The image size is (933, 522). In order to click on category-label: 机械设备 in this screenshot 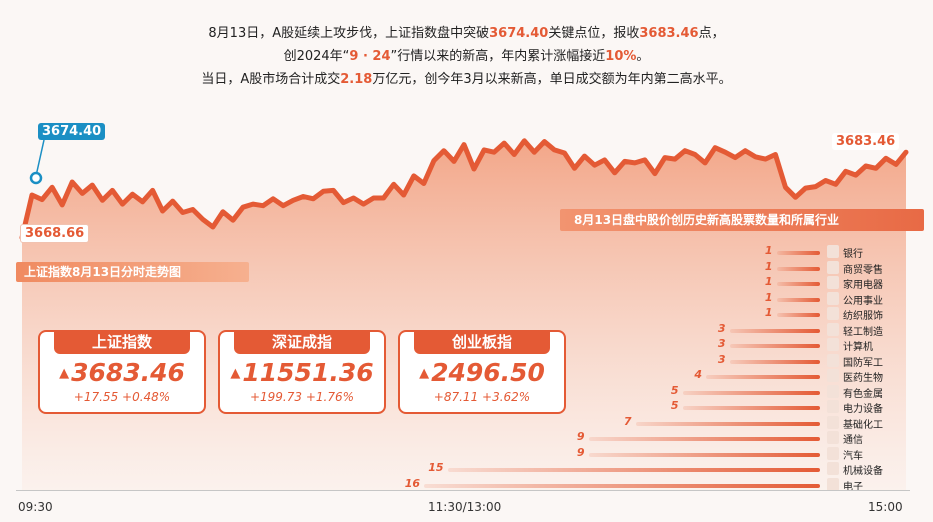, I will do `click(863, 471)`.